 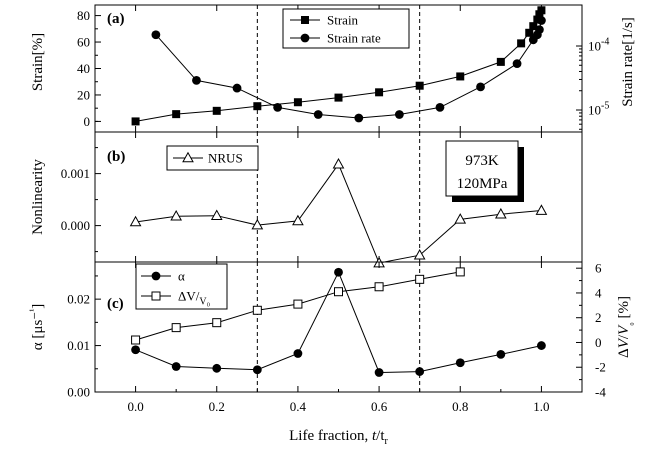 What do you see at coordinates (38, 62) in the screenshot?
I see `panel-a-ylabel: Strain[%]` at bounding box center [38, 62].